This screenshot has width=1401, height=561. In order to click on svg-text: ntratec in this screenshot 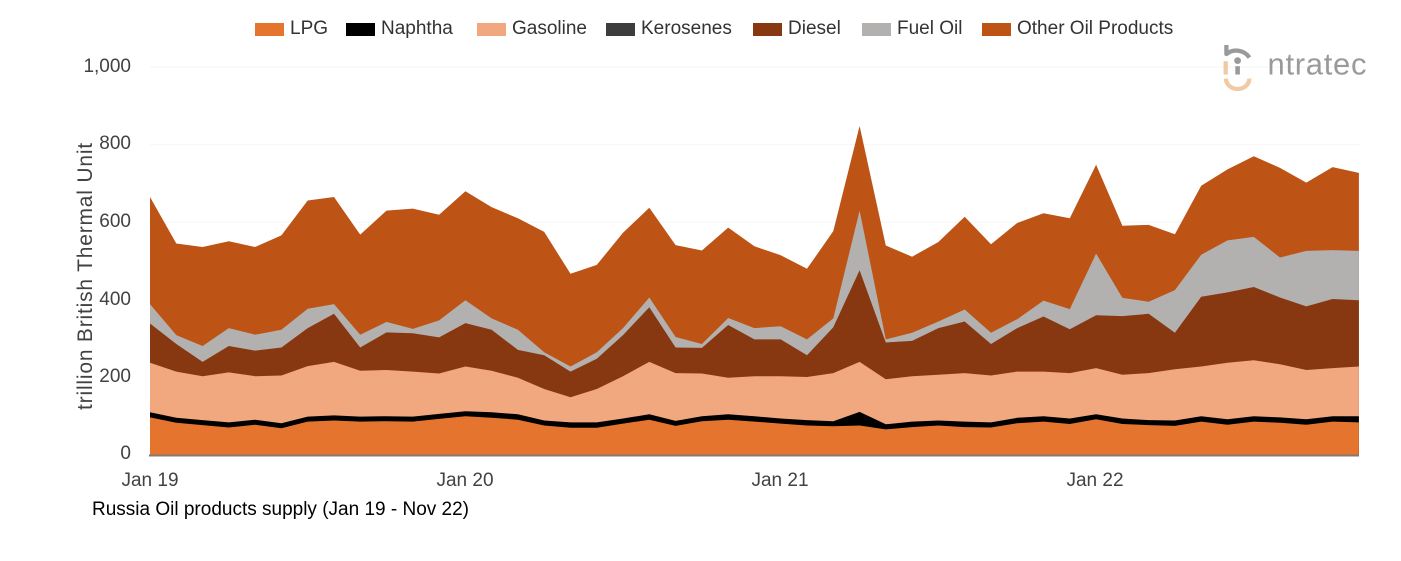, I will do `click(1318, 64)`.